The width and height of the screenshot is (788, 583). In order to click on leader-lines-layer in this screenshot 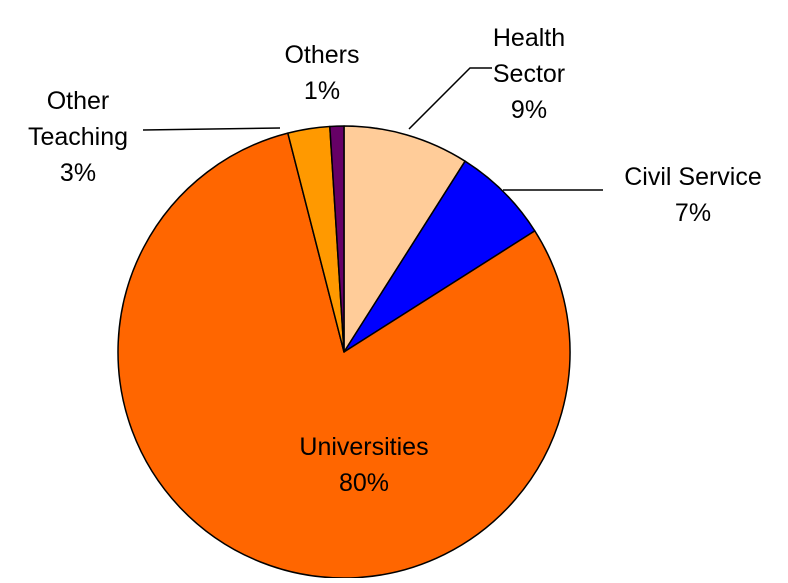, I will do `click(372, 129)`.